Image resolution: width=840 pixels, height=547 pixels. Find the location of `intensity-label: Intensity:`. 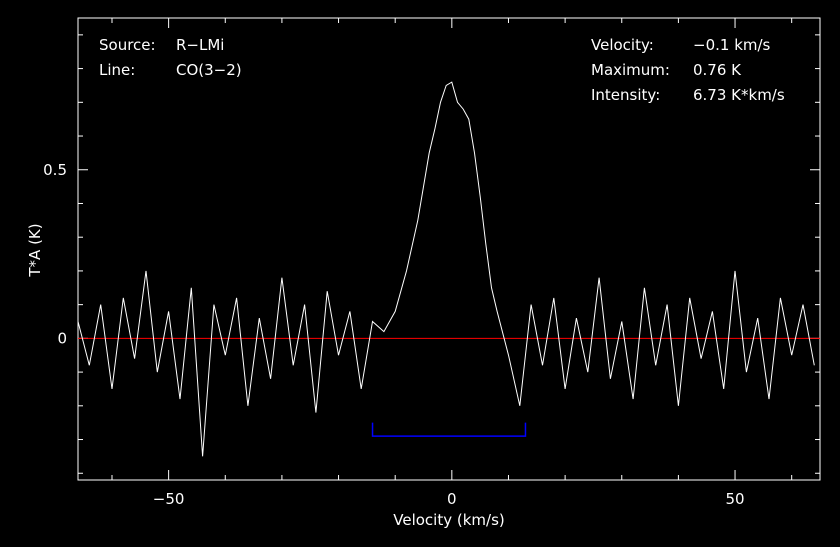

intensity-label: Intensity: is located at coordinates (625, 95).